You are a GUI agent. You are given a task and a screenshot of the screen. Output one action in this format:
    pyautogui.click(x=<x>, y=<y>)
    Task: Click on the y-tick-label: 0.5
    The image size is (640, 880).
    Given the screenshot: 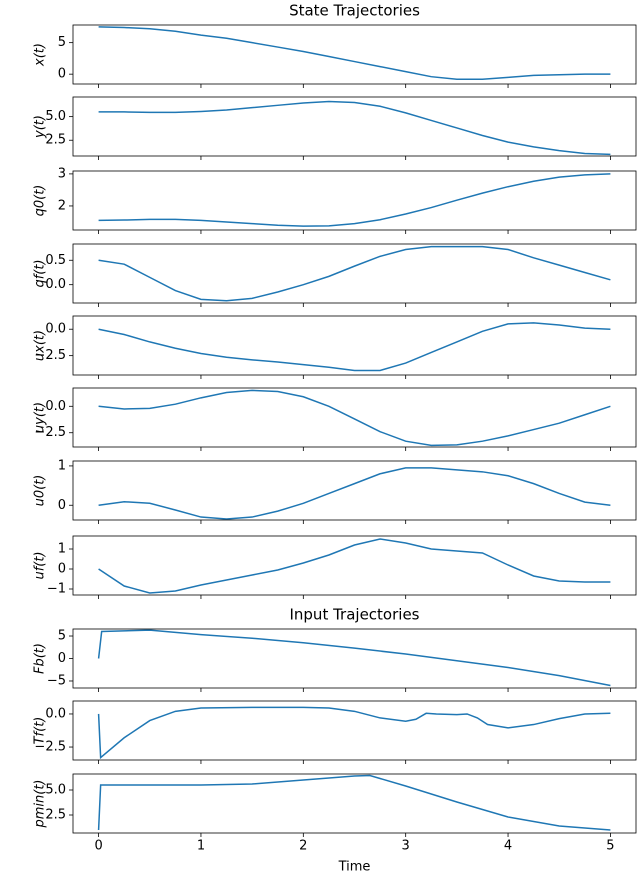 What is the action you would take?
    pyautogui.click(x=55, y=260)
    